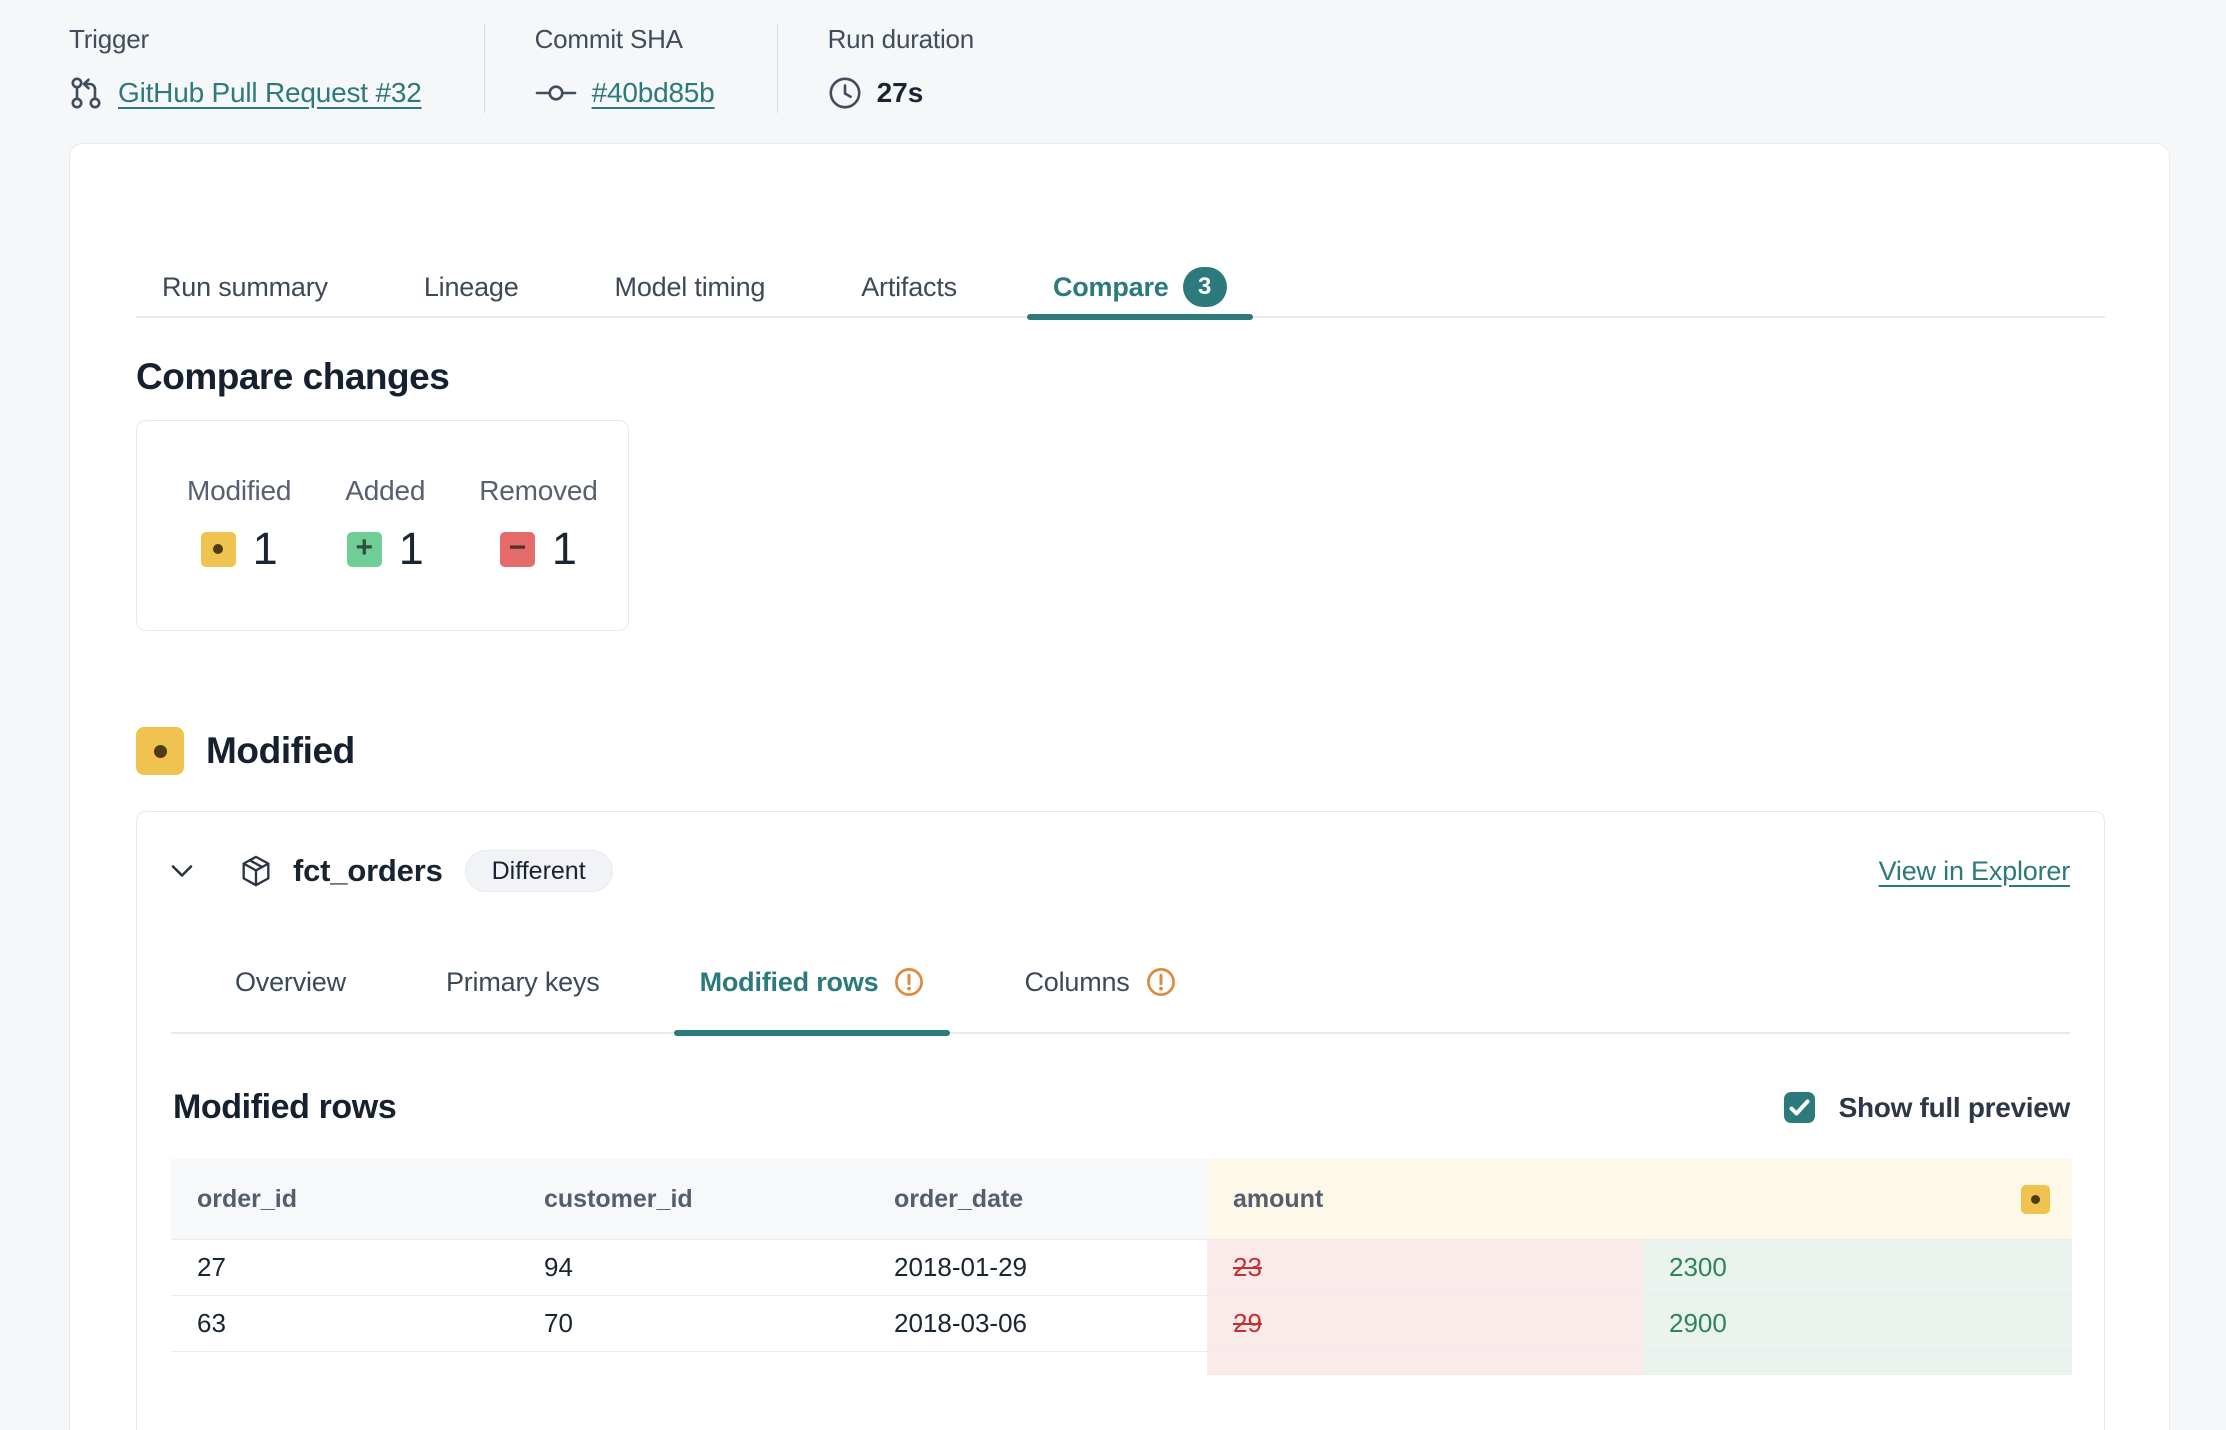 Image resolution: width=2226 pixels, height=1430 pixels. I want to click on trigger-link: GitHub Pull Request #32, so click(270, 92).